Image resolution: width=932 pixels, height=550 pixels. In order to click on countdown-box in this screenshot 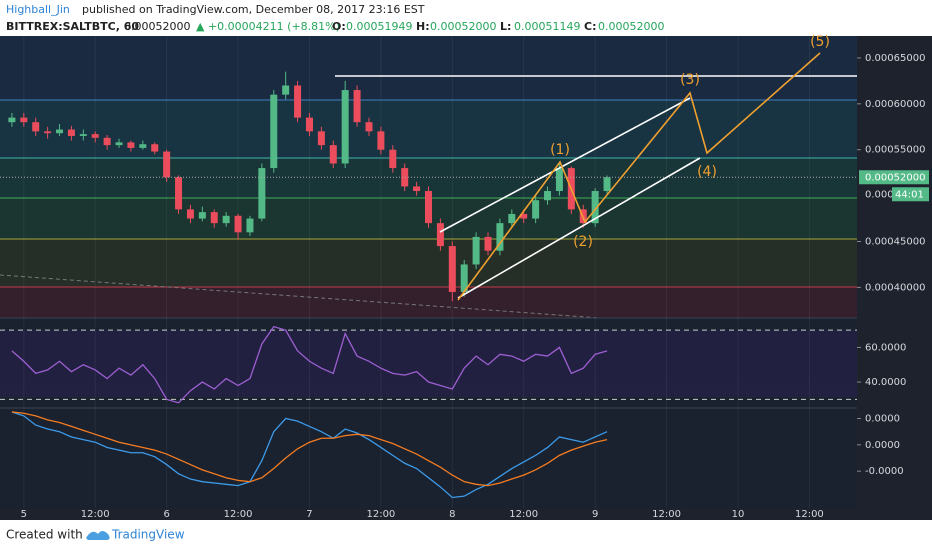, I will do `click(910, 194)`.